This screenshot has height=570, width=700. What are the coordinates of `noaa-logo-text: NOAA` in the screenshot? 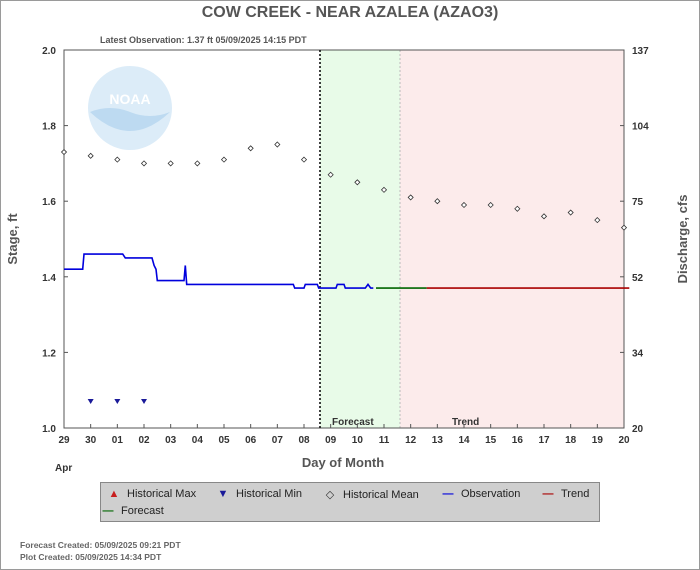 It's located at (129, 99).